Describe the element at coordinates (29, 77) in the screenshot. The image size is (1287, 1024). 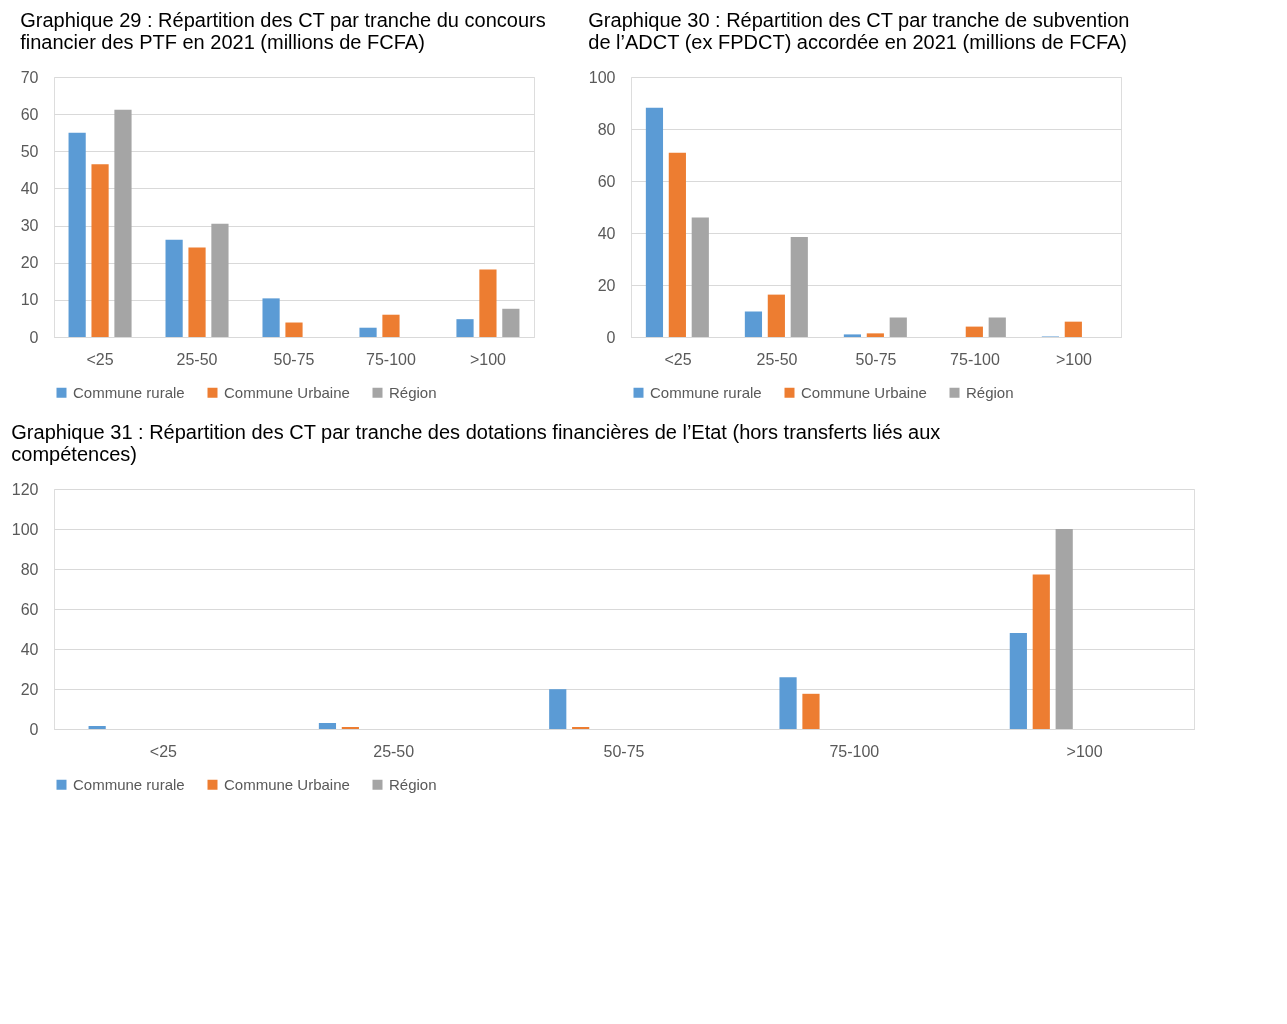
I see `y-tick-label: 70` at that location.